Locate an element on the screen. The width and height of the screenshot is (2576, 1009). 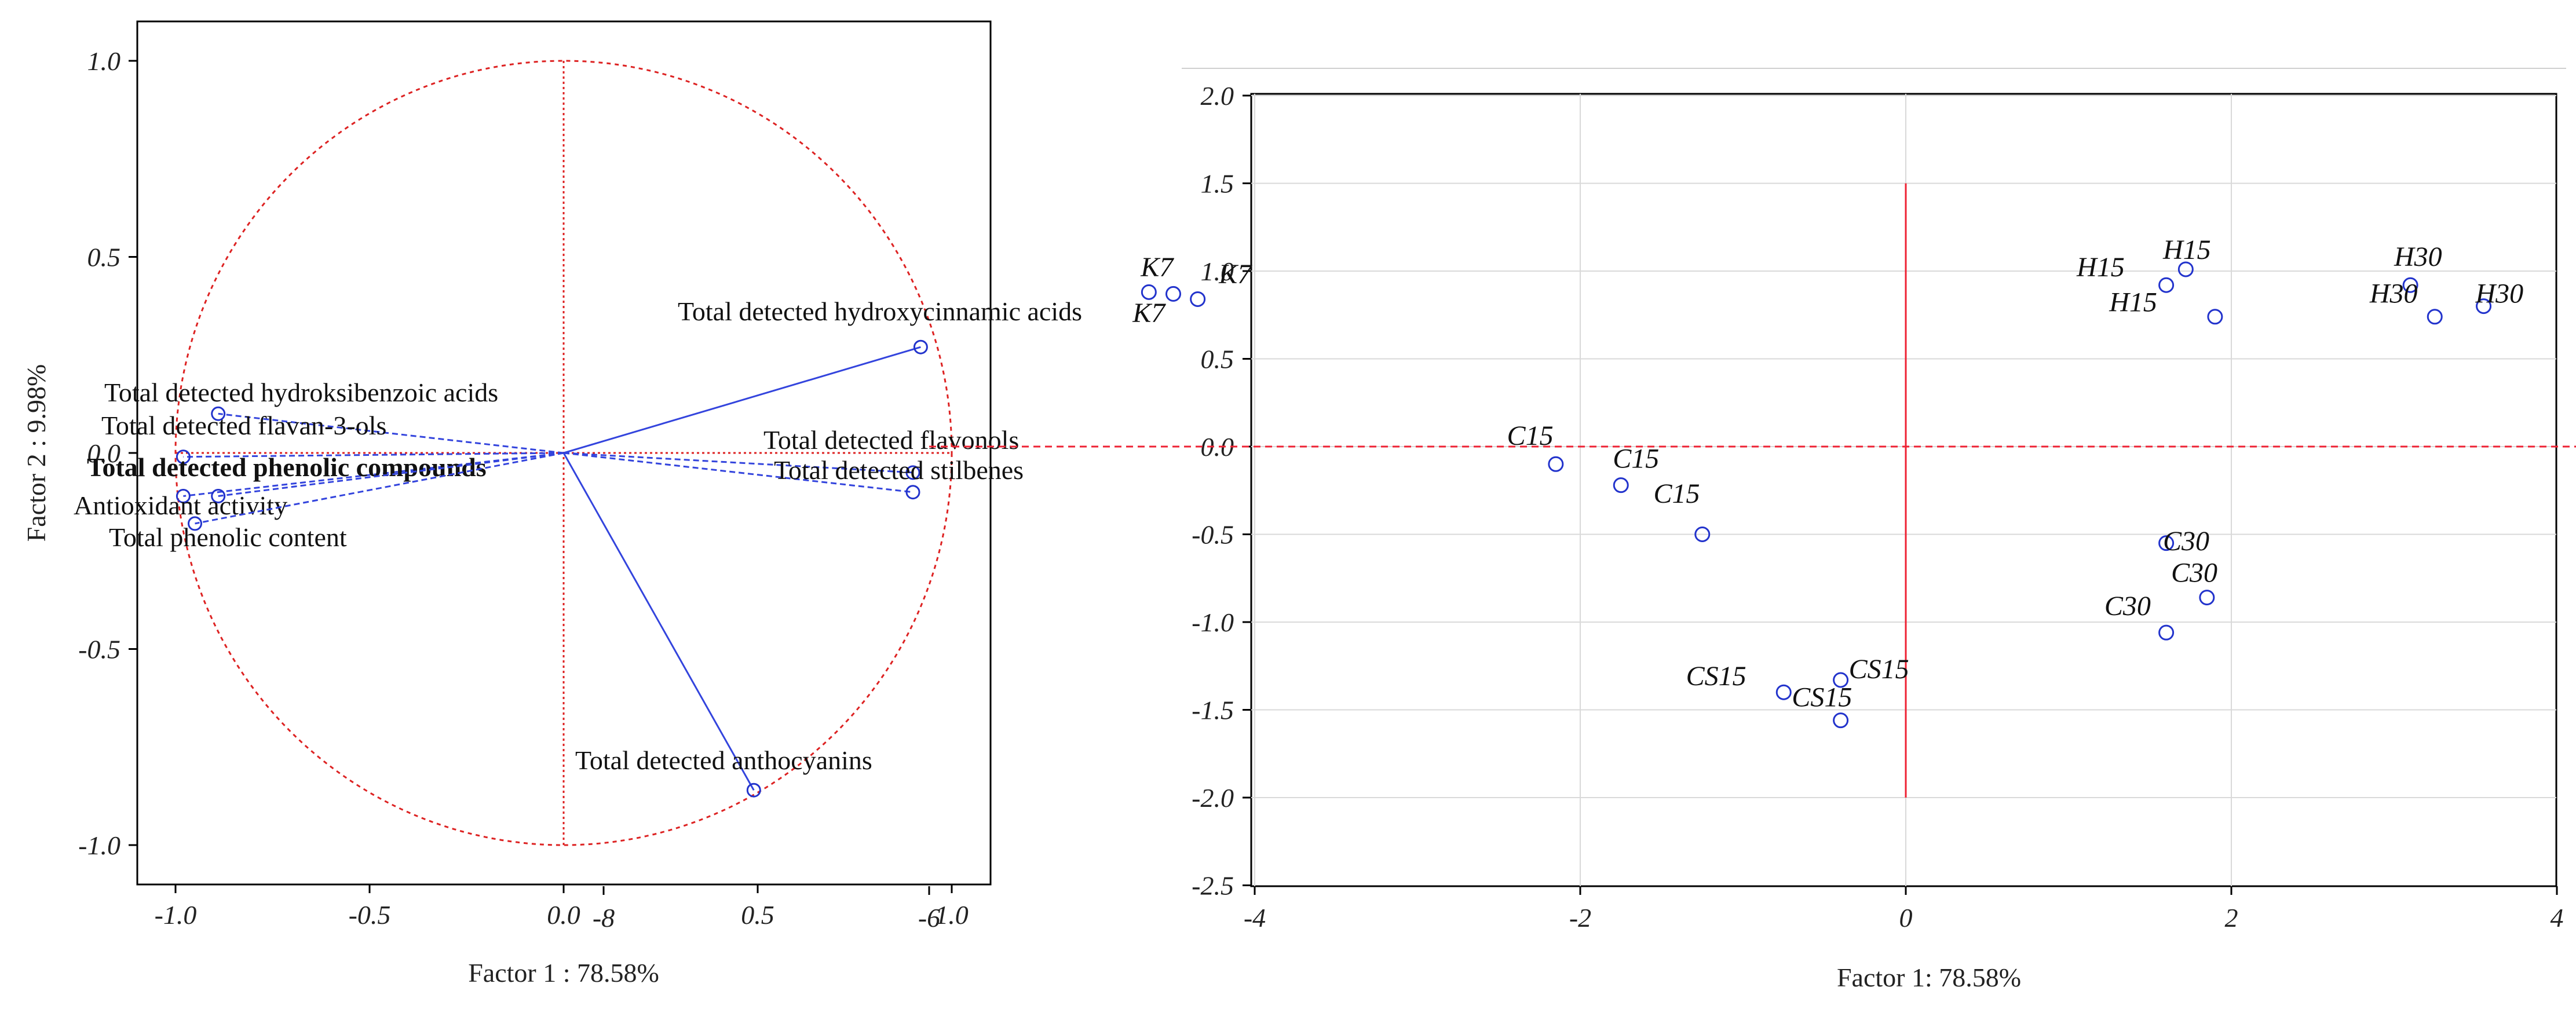
loadings-y-axis-label: Factor 2 : 9.98% is located at coordinates (36, 453).